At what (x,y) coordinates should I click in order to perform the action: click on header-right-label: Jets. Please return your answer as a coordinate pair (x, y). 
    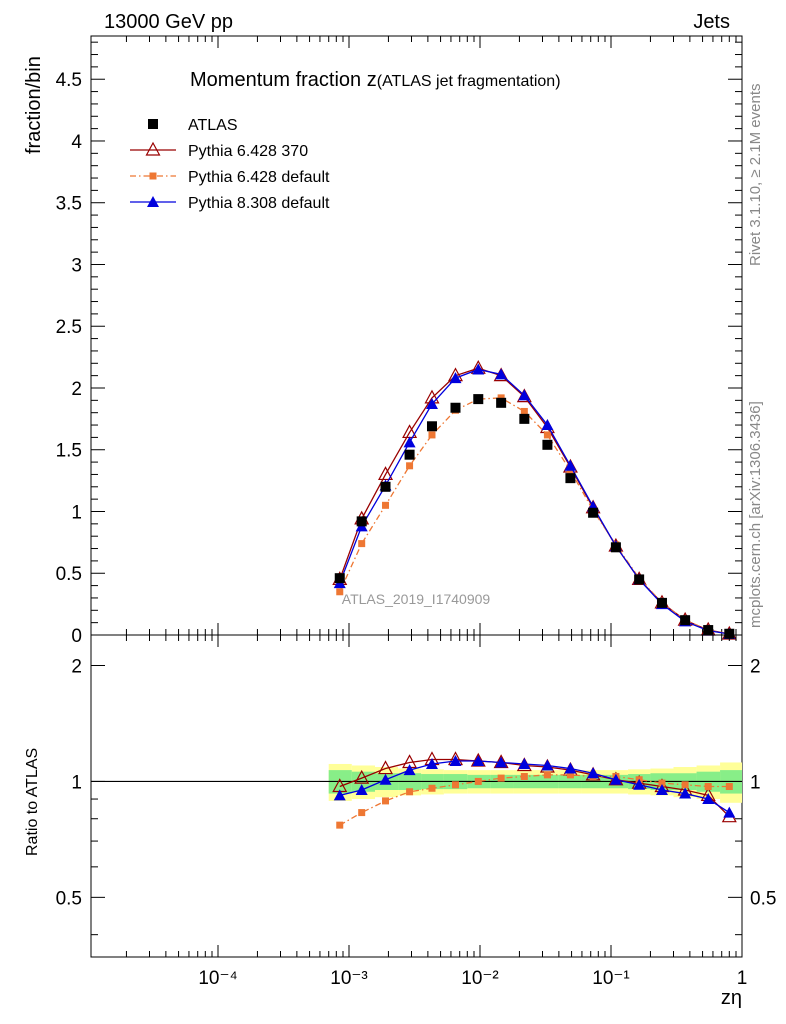
    Looking at the image, I should click on (711, 22).